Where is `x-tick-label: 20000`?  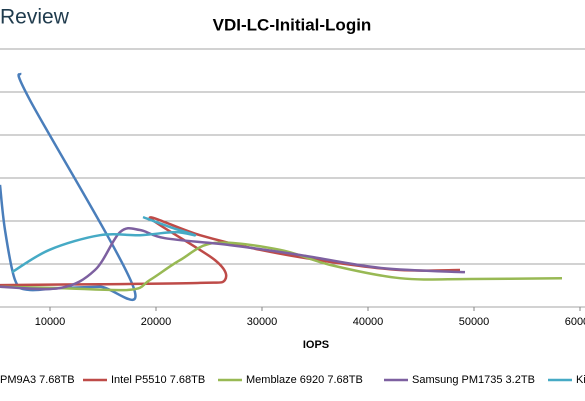 x-tick-label: 20000 is located at coordinates (156, 322).